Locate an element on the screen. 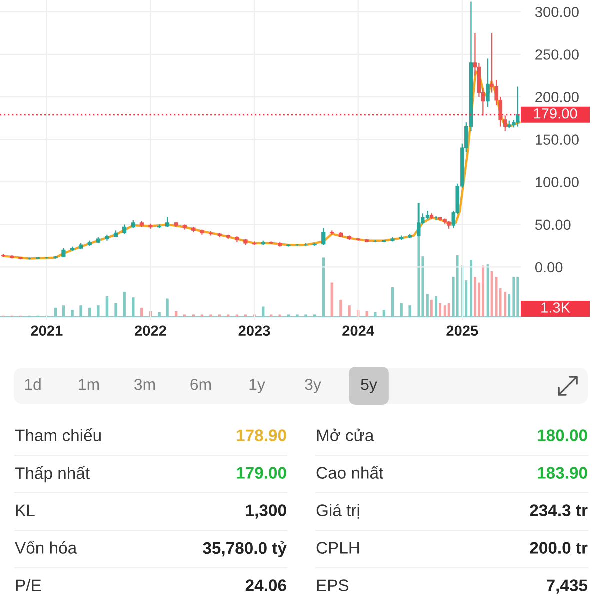 Image resolution: width=600 pixels, height=600 pixels. category-label: Mở cửa is located at coordinates (345, 435).